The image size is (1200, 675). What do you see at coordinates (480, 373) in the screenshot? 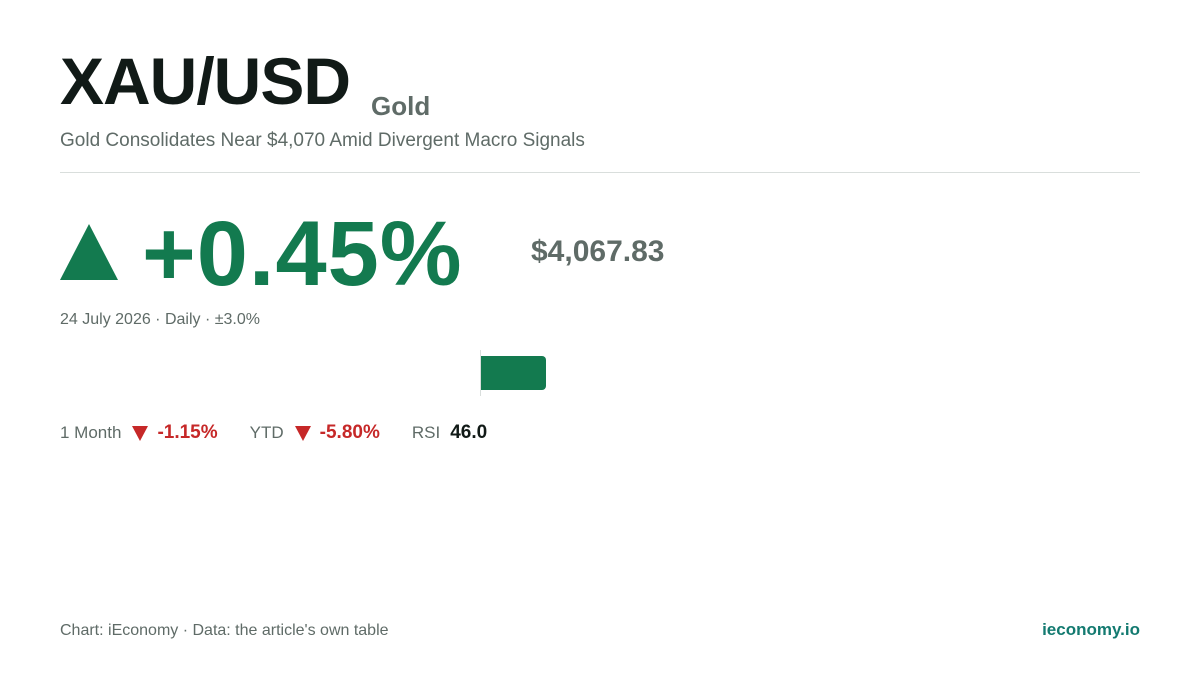
I see `change-bar-axis` at bounding box center [480, 373].